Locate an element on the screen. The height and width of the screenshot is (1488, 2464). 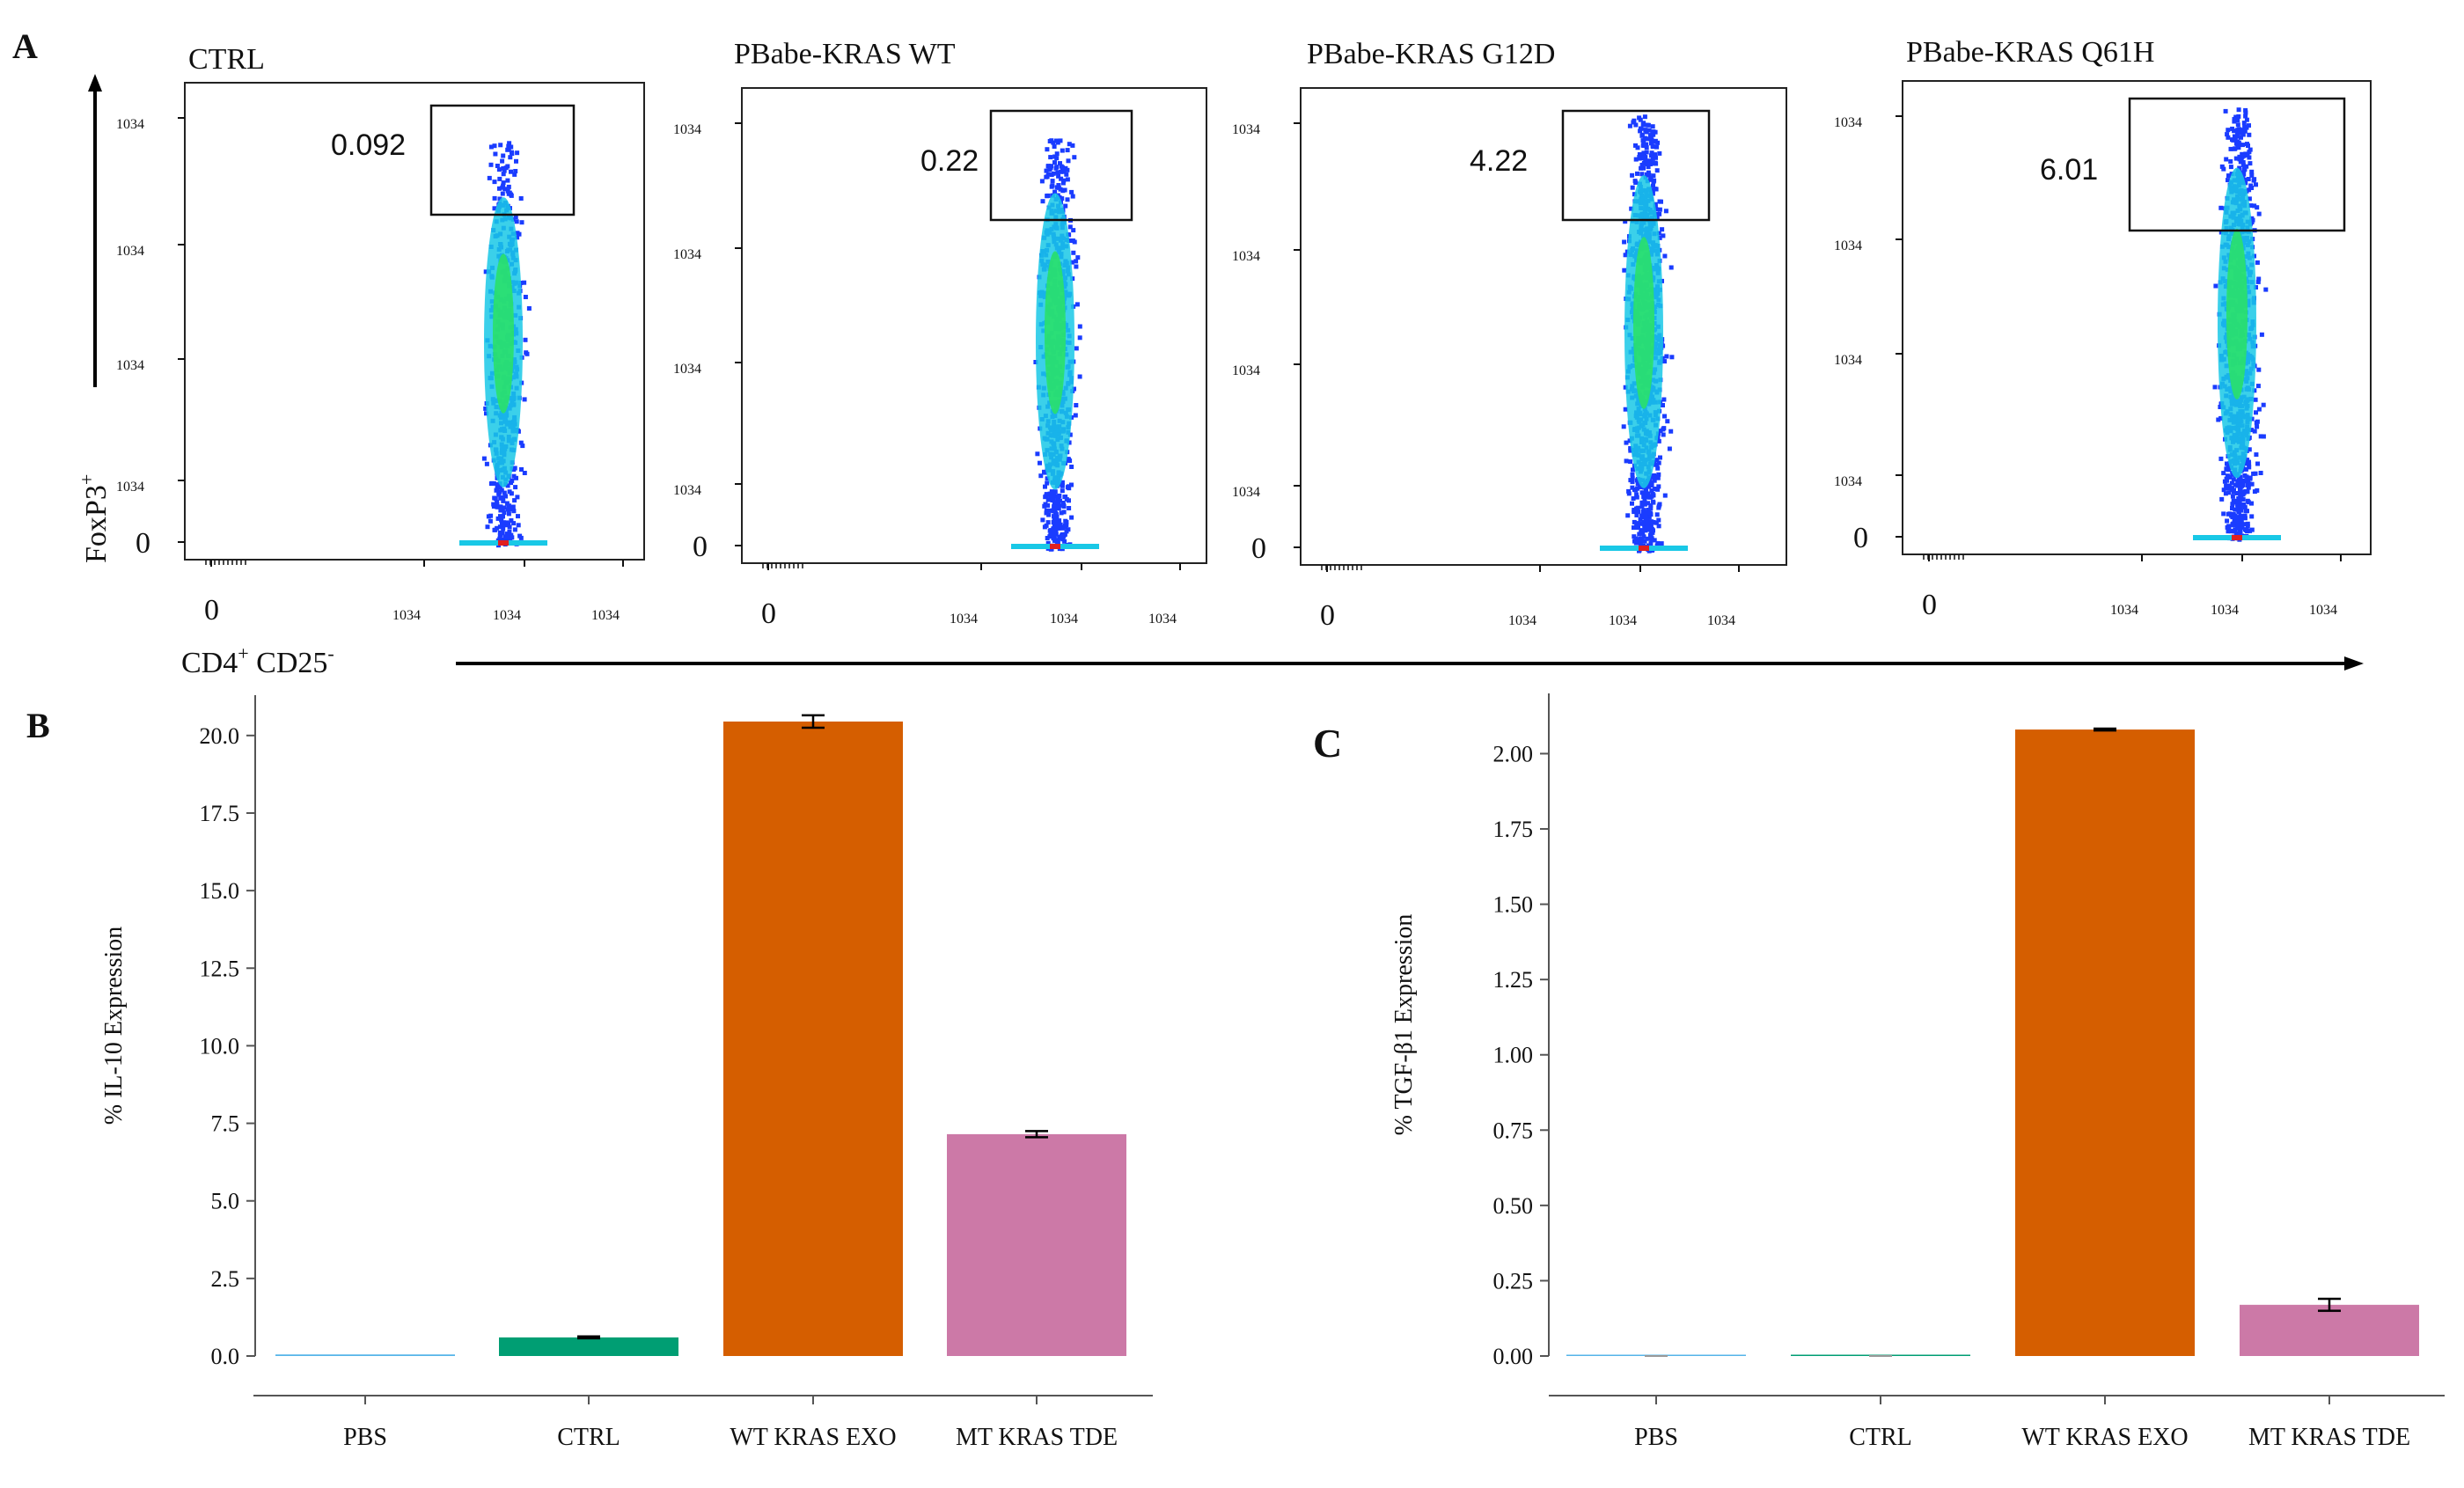
bar-y-tick-label: 2.5 is located at coordinates (225, 1279).